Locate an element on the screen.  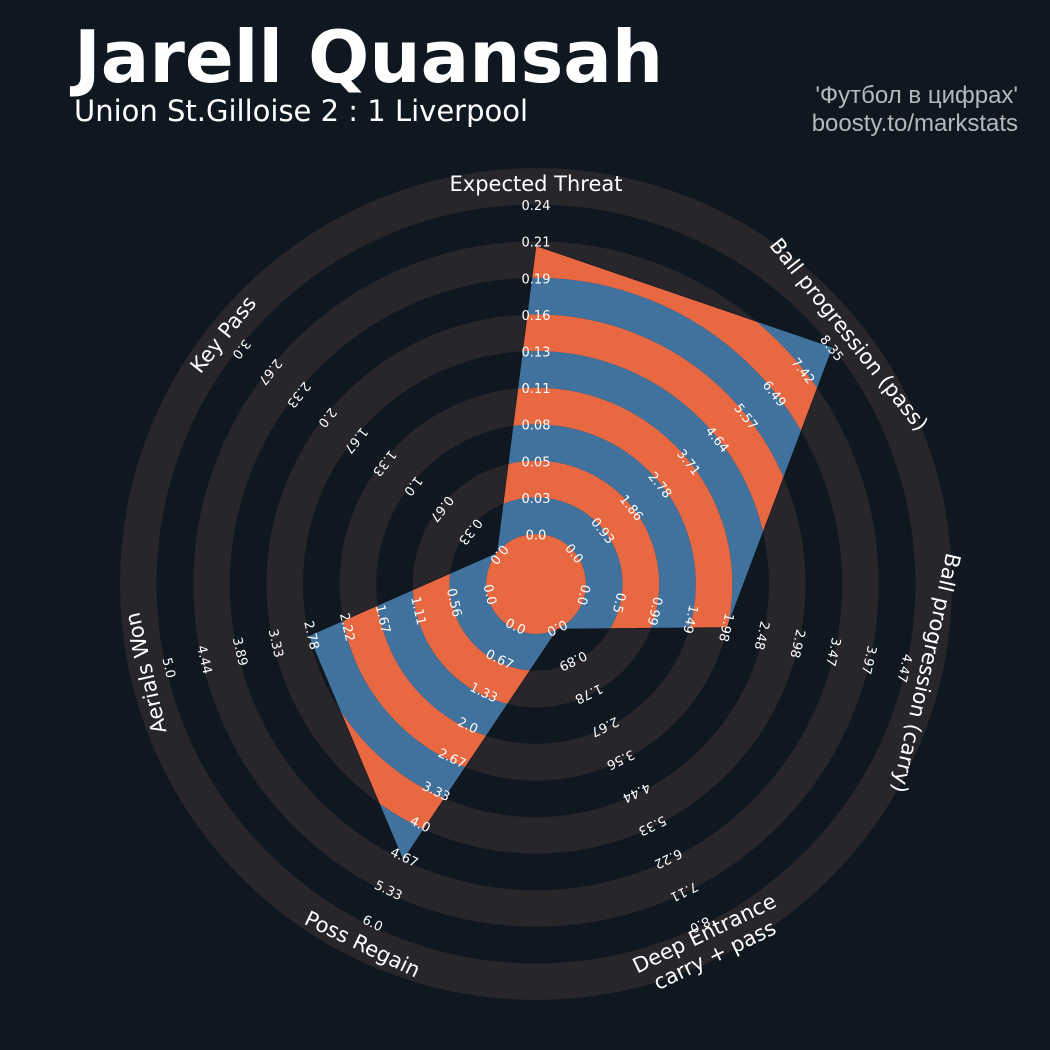
tick-label: 3.47 is located at coordinates (832, 652).